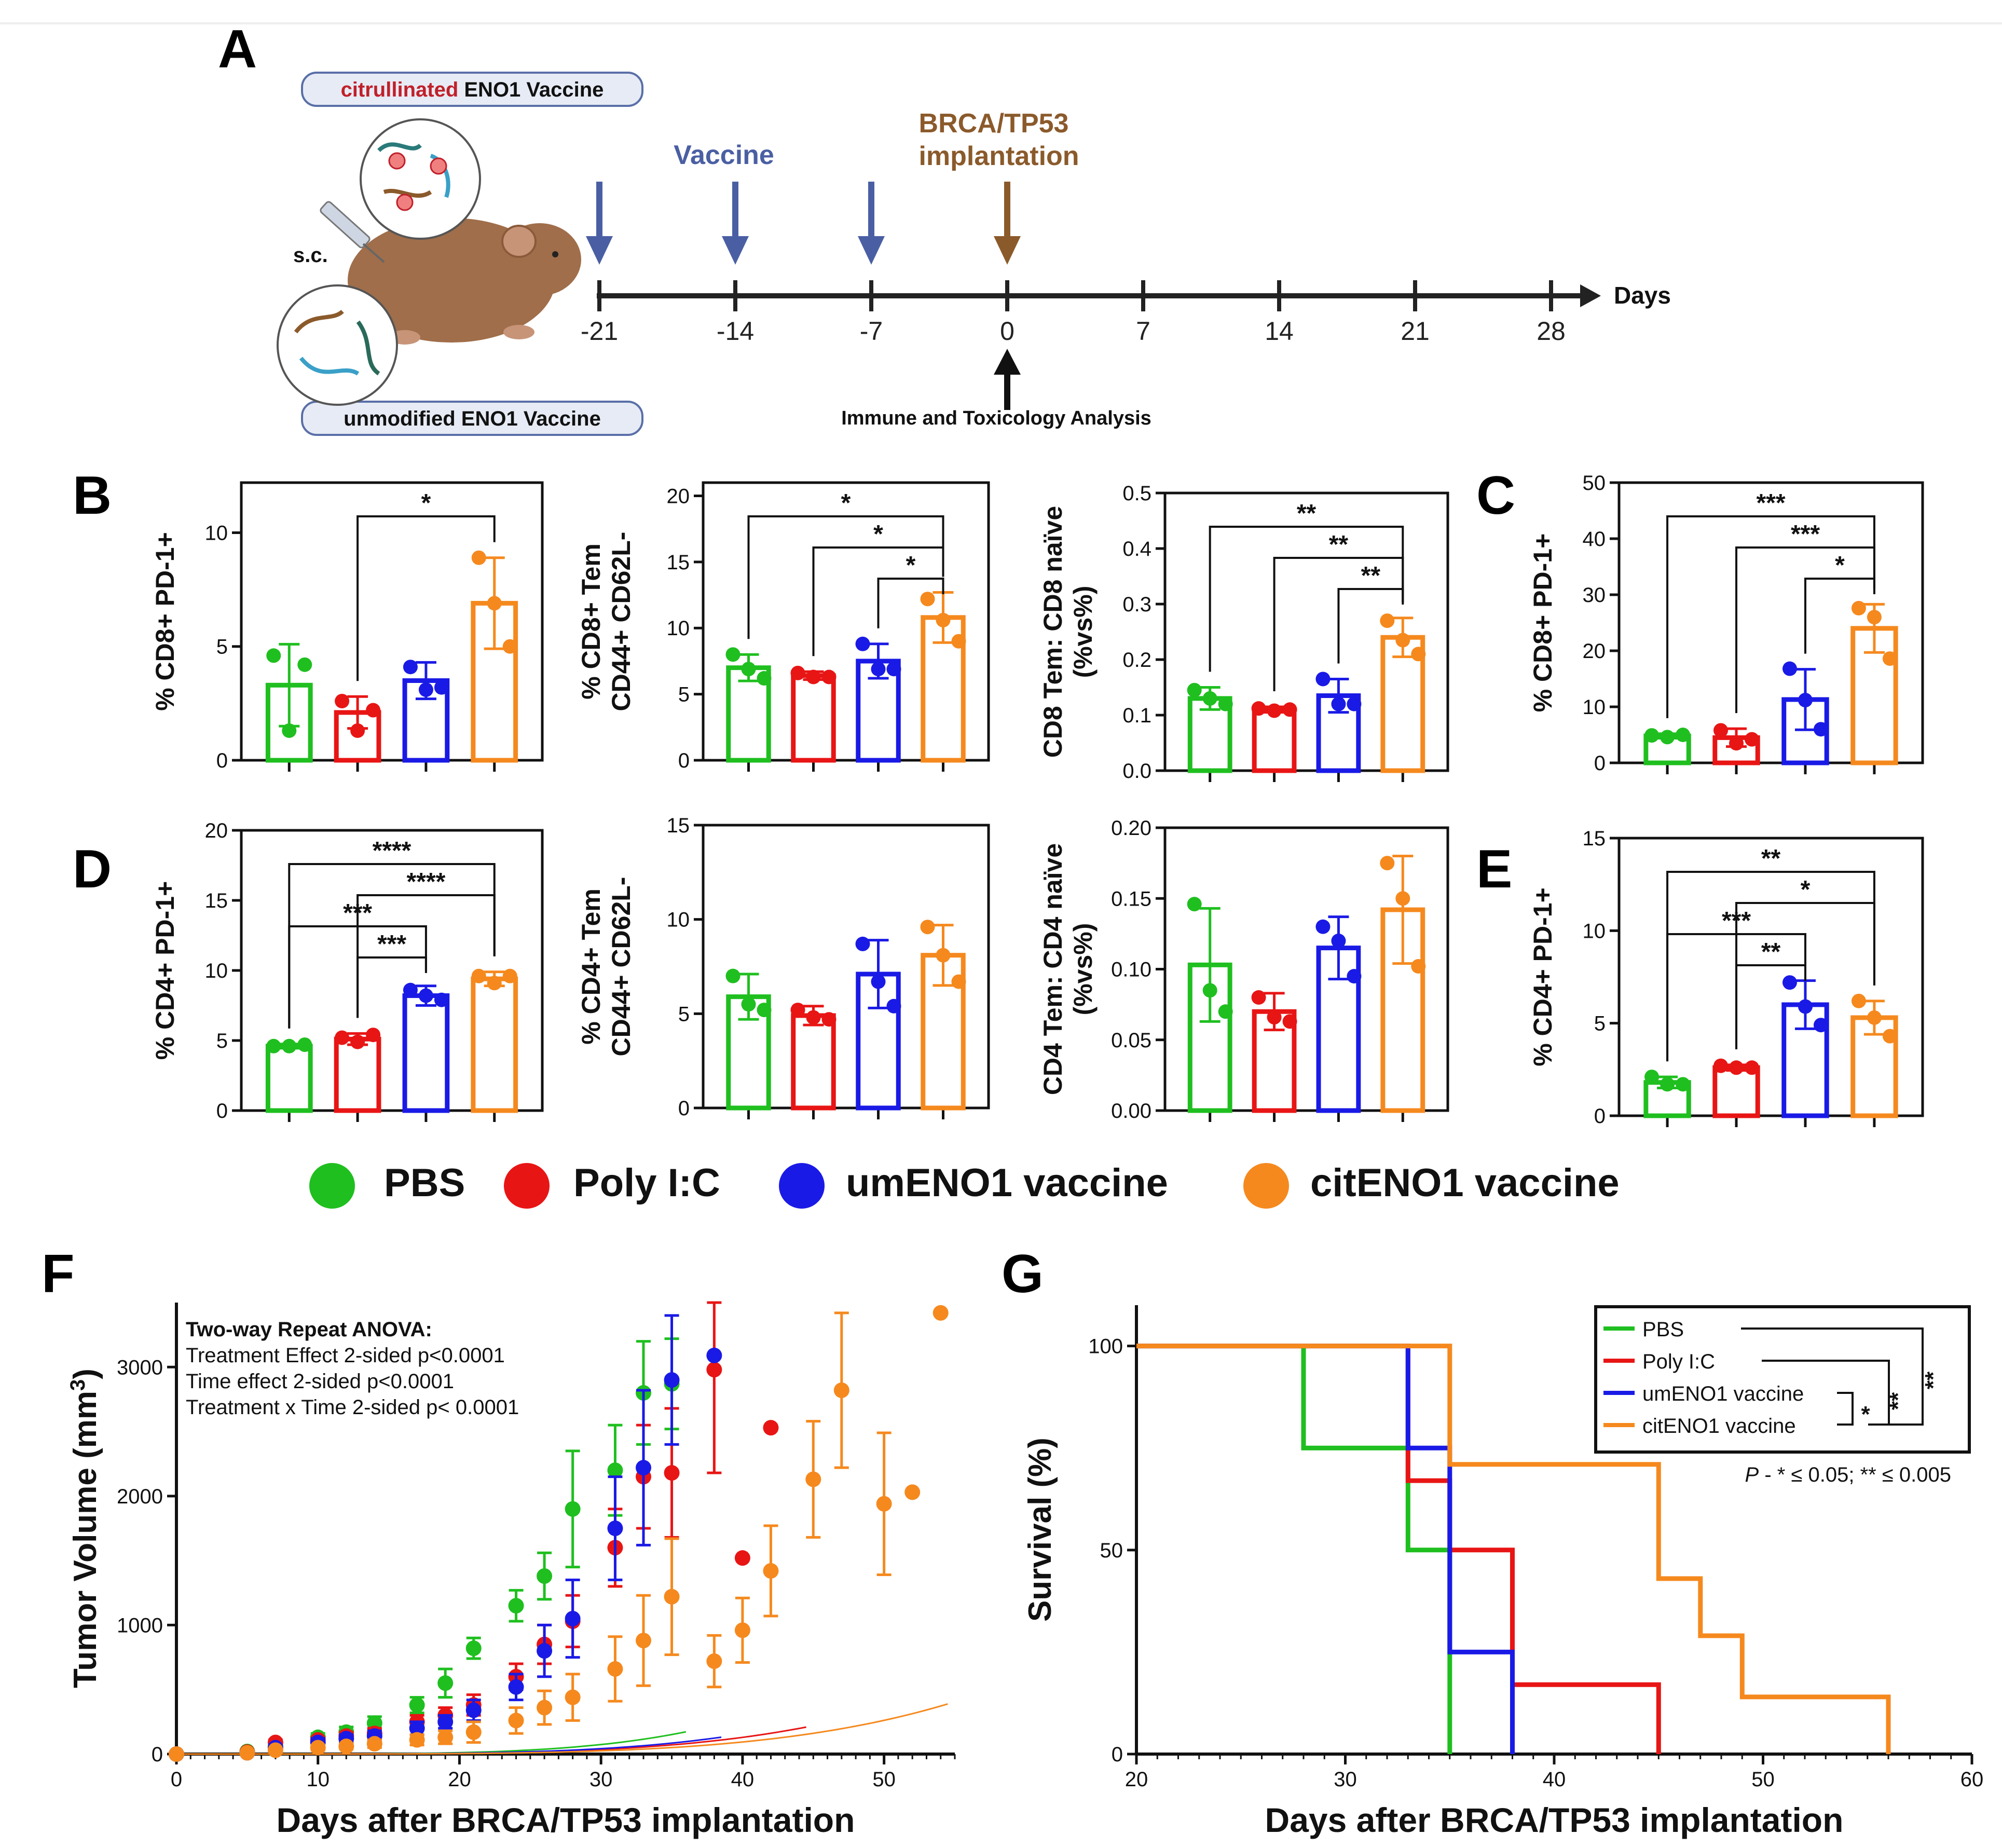 The width and height of the screenshot is (2002, 1848). I want to click on y-tick-label: 15, so click(678, 562).